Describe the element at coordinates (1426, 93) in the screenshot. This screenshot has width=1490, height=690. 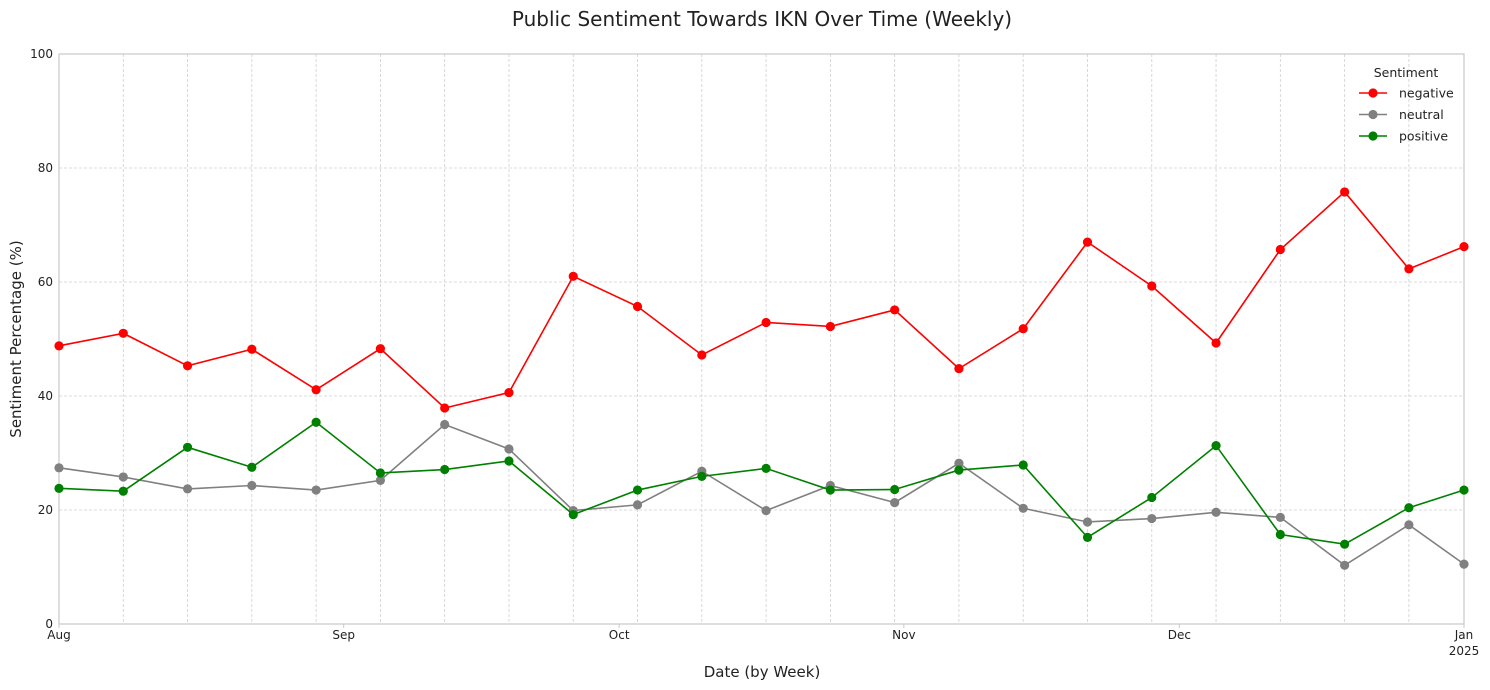
I see `legend-label-negative: negative` at that location.